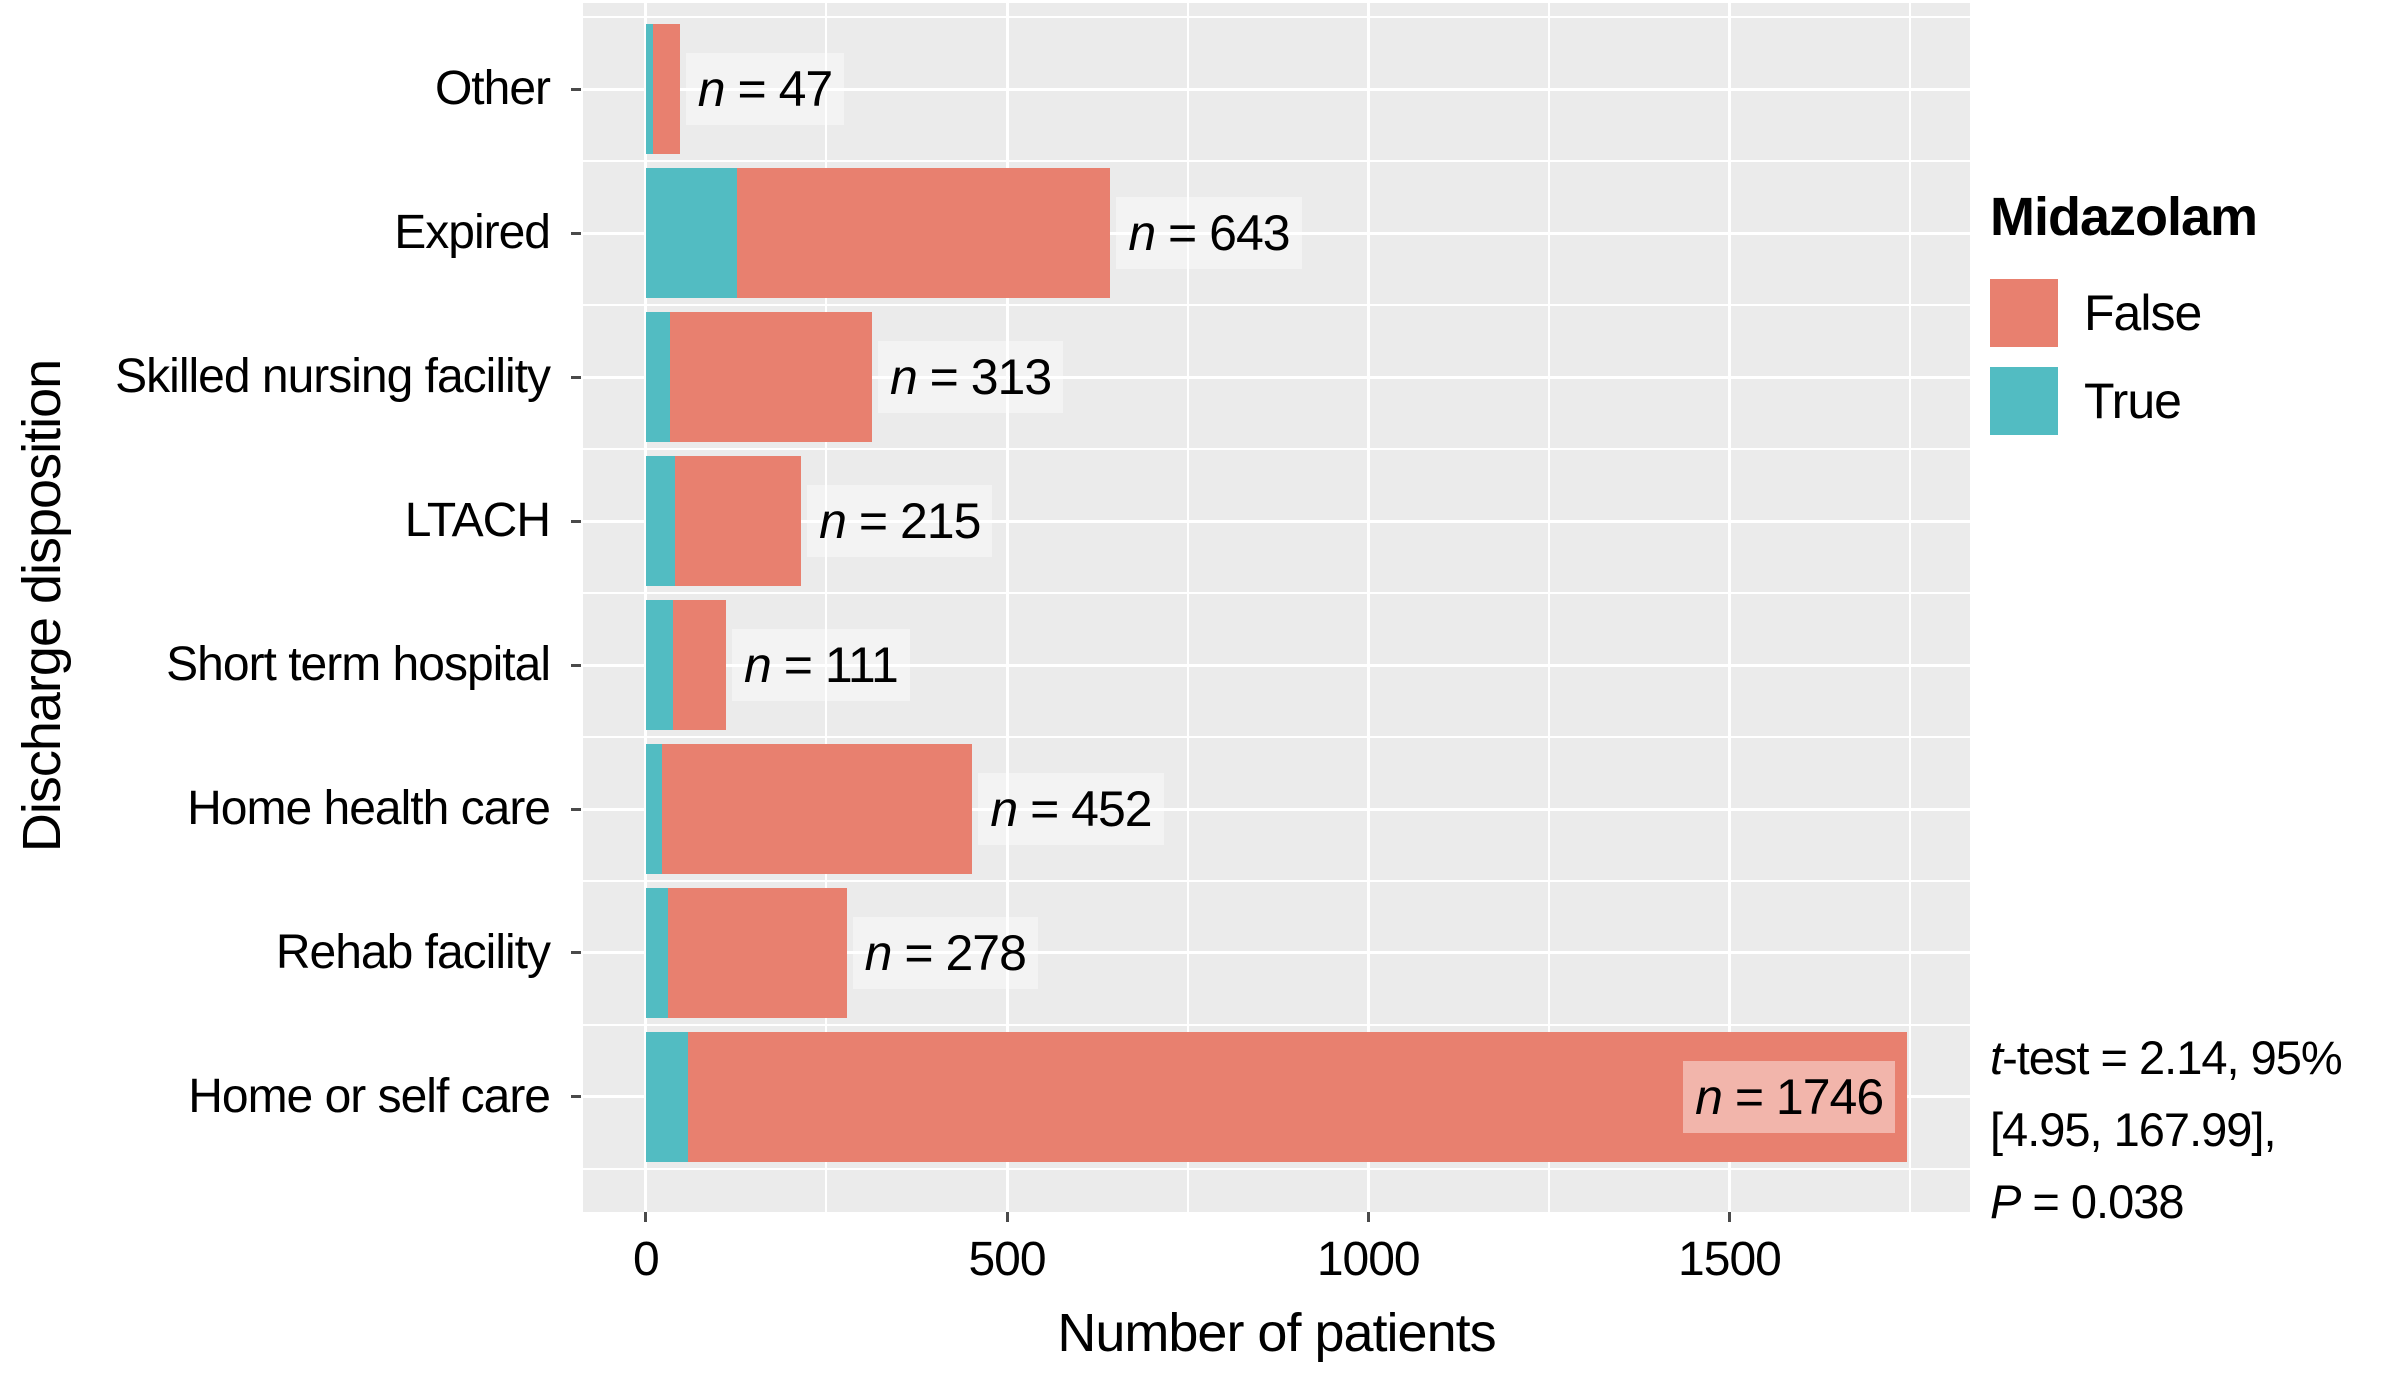 This screenshot has height=1377, width=2400. I want to click on y-axis-category-label: Rehab facility, so click(413, 952).